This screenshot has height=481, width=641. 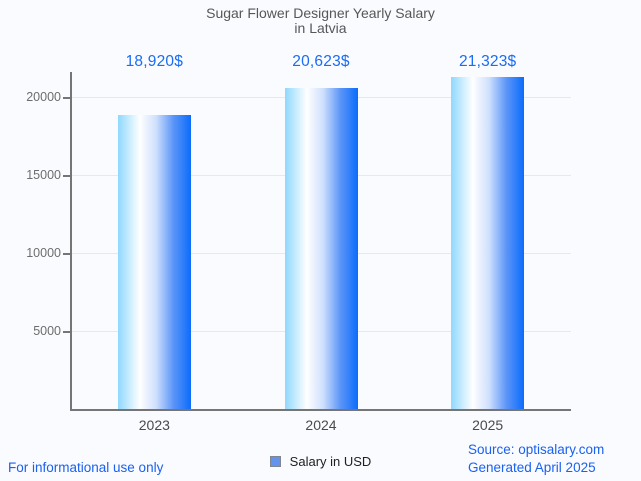 I want to click on bar-value-label-2024: 20,623$, so click(x=321, y=61).